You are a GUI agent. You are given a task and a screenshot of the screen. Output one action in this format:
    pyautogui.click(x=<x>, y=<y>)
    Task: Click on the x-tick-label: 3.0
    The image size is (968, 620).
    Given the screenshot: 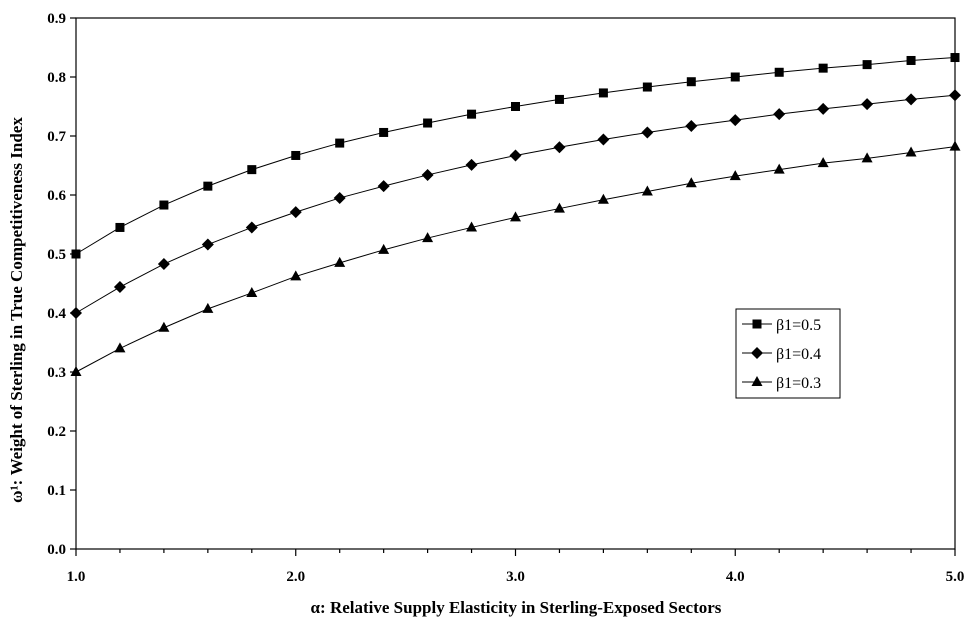 What is the action you would take?
    pyautogui.click(x=515, y=577)
    